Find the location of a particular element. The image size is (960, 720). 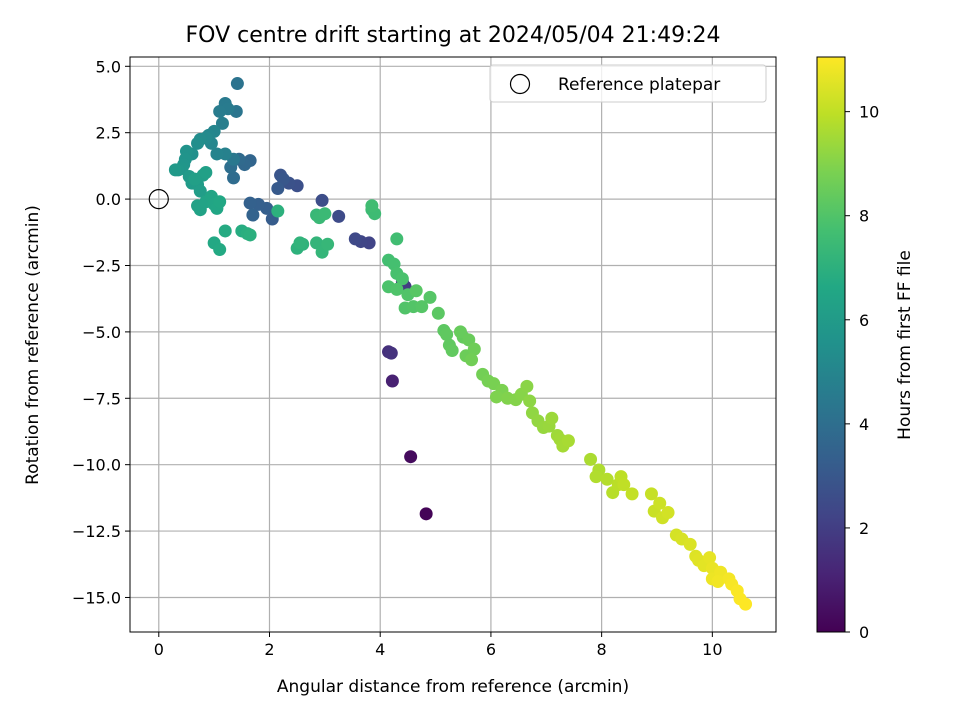

y-tick-label: −10.0 is located at coordinates (96, 465).